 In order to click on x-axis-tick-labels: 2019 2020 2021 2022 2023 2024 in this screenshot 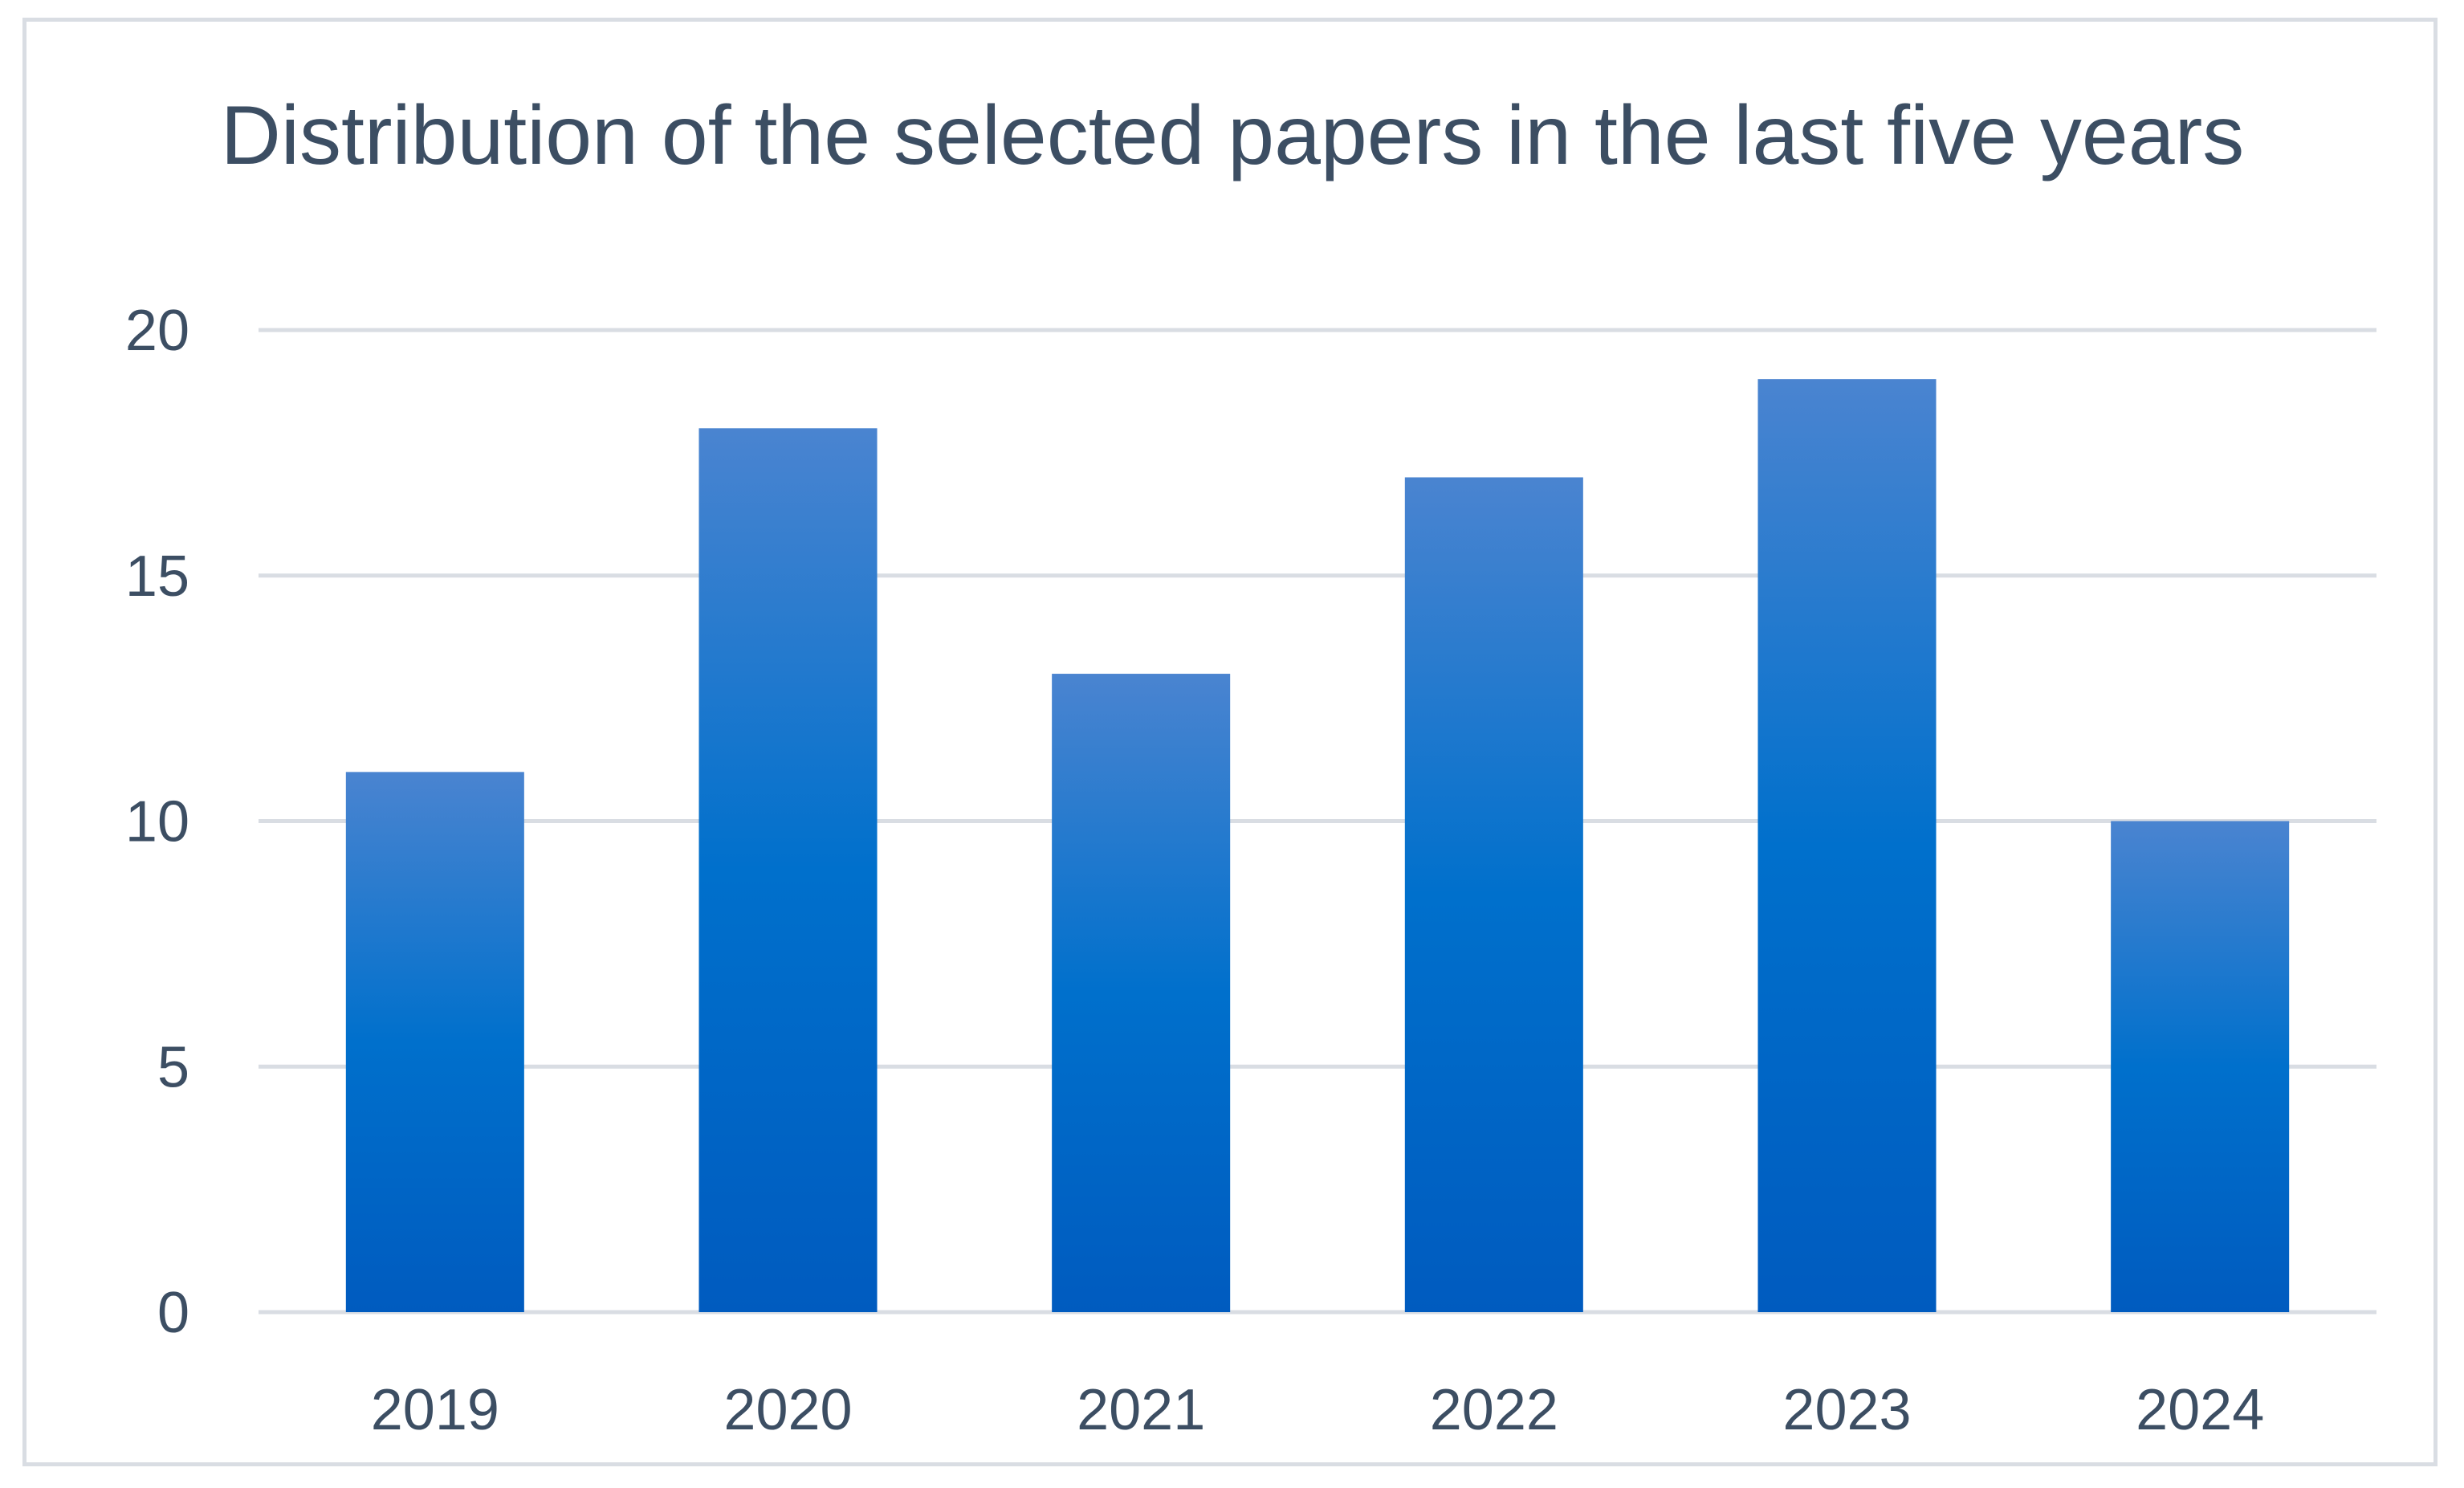, I will do `click(1318, 1410)`.